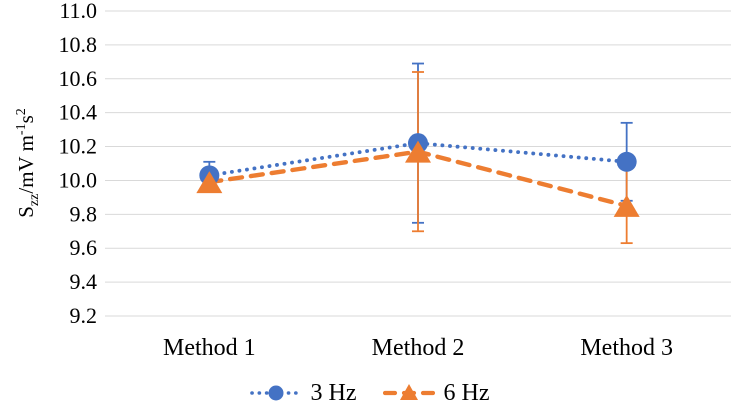 The image size is (739, 414). I want to click on legend-label-3hz: 3 Hz, so click(333, 392).